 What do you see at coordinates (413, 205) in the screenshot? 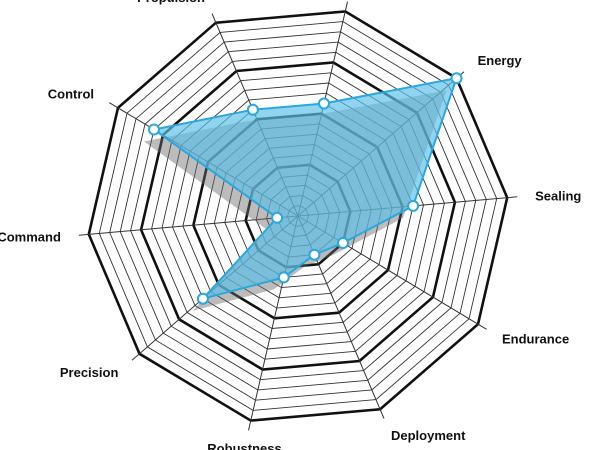
I see `data-point-sealing` at bounding box center [413, 205].